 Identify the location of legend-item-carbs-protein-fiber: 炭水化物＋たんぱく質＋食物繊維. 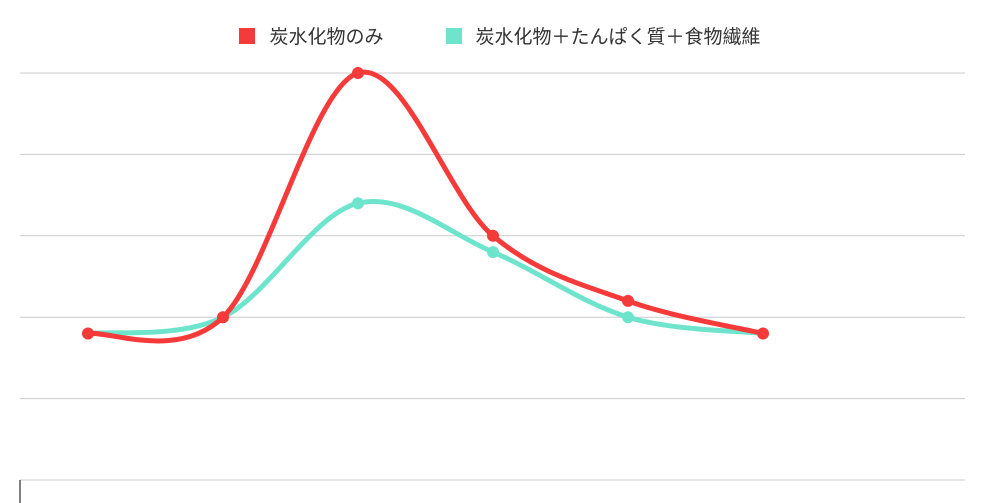
(603, 35).